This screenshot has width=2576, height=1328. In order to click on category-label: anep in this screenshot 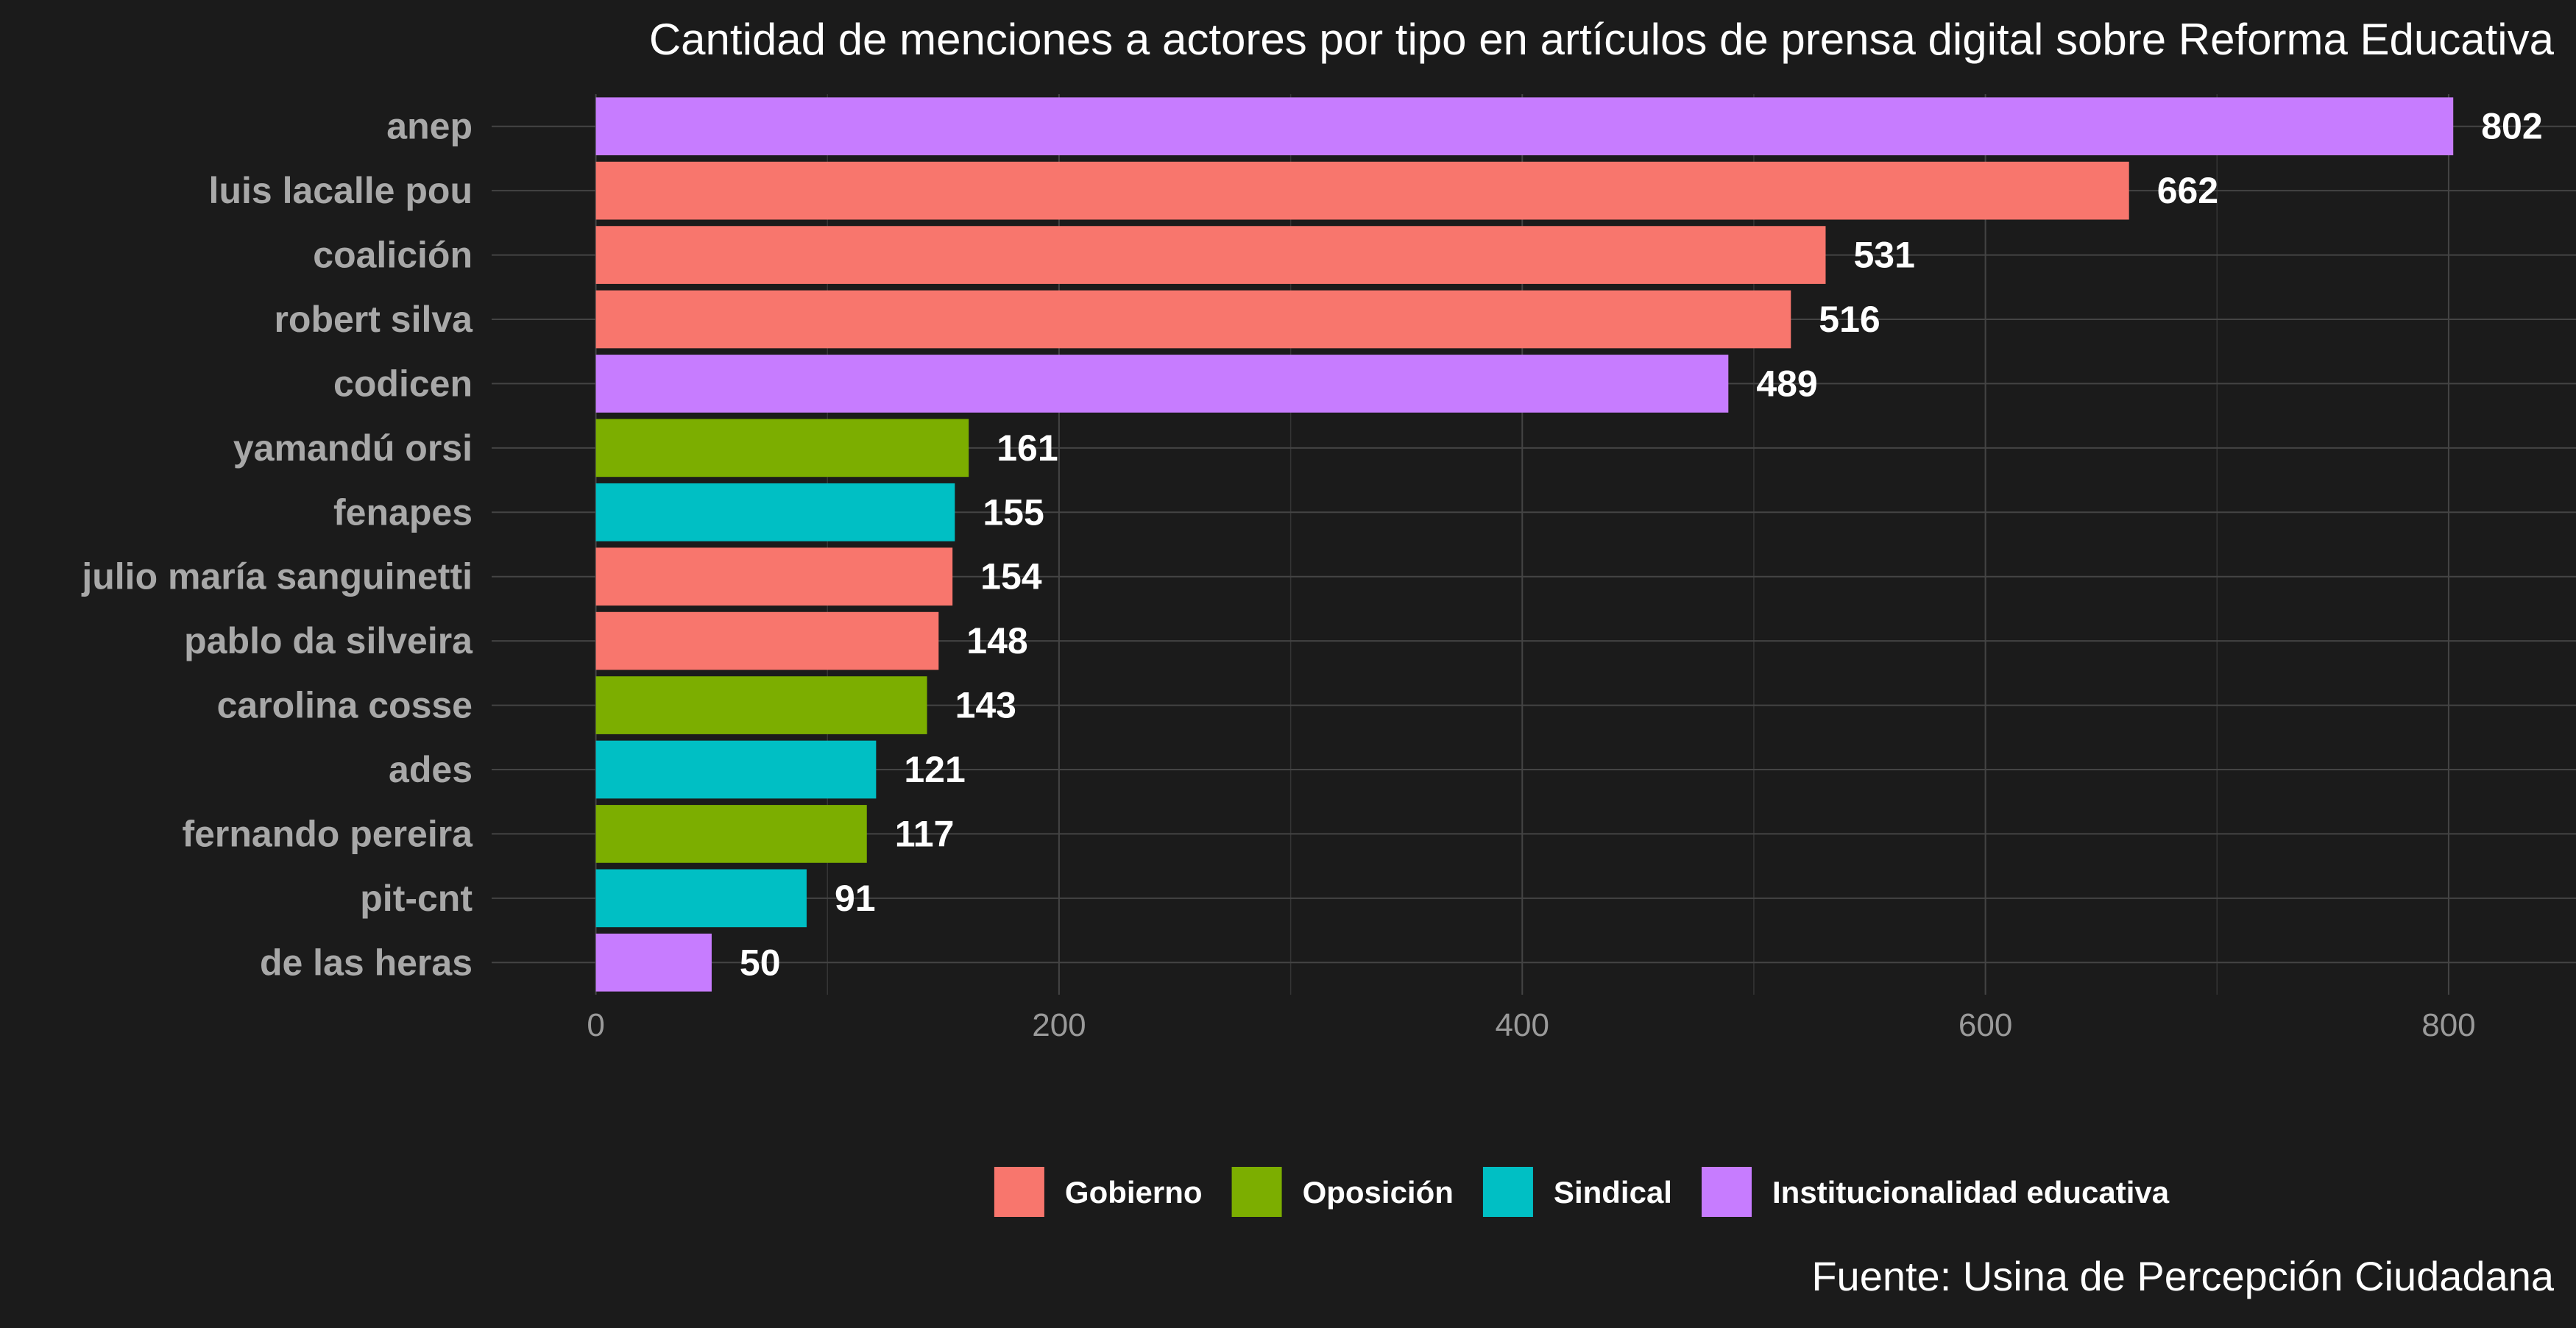, I will do `click(429, 126)`.